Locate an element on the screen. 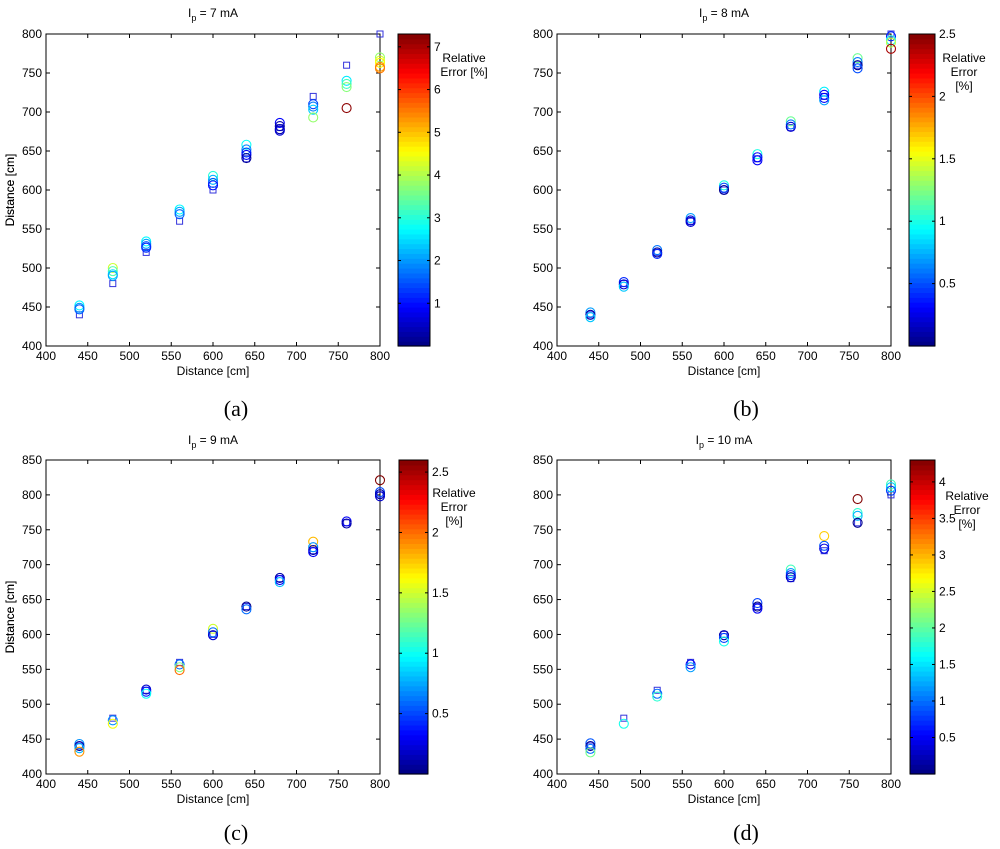 Image resolution: width=1000 pixels, height=849 pixels. plot-area is located at coordinates (213, 617).